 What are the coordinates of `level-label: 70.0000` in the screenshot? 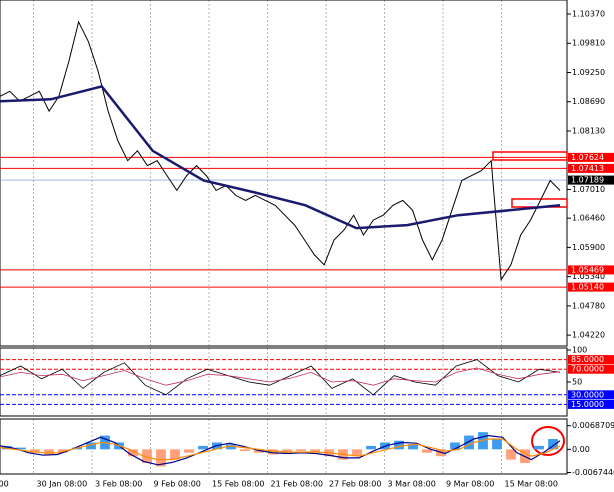 It's located at (587, 369).